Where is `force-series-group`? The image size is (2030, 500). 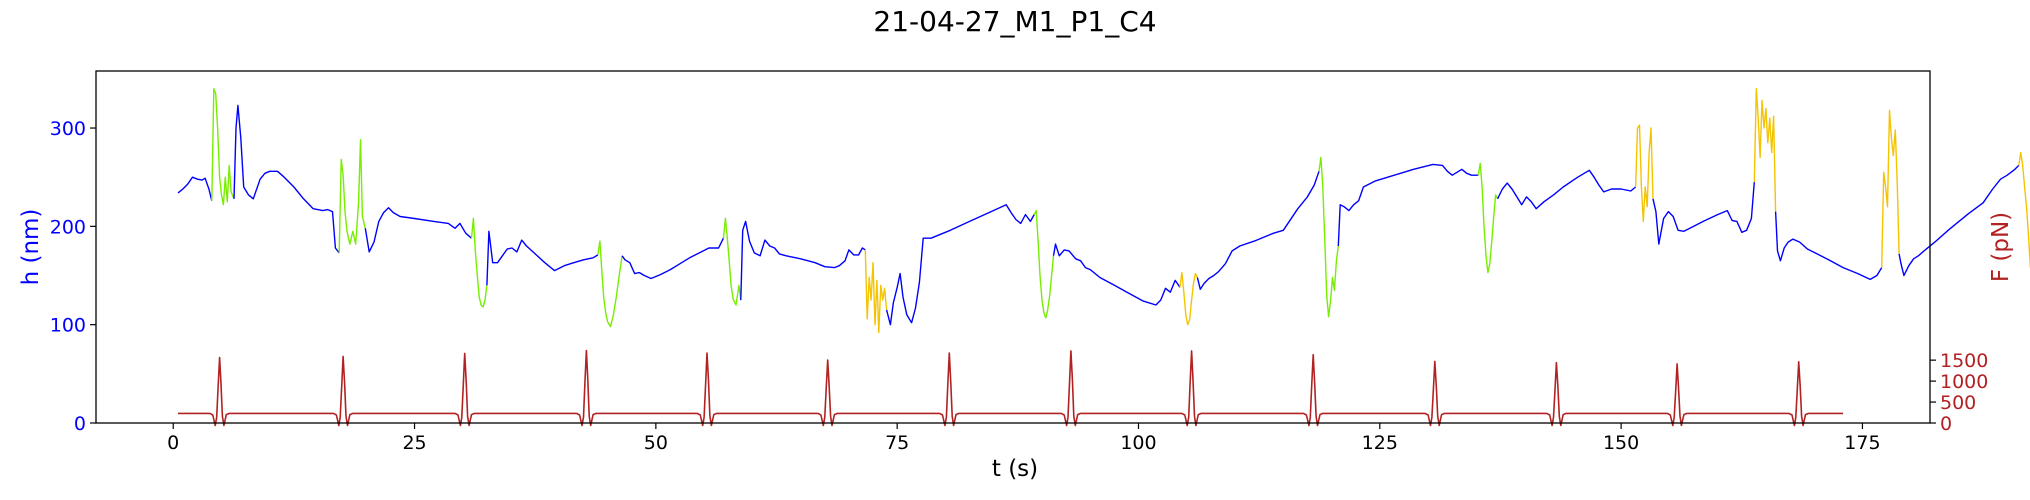
force-series-group is located at coordinates (1011, 388).